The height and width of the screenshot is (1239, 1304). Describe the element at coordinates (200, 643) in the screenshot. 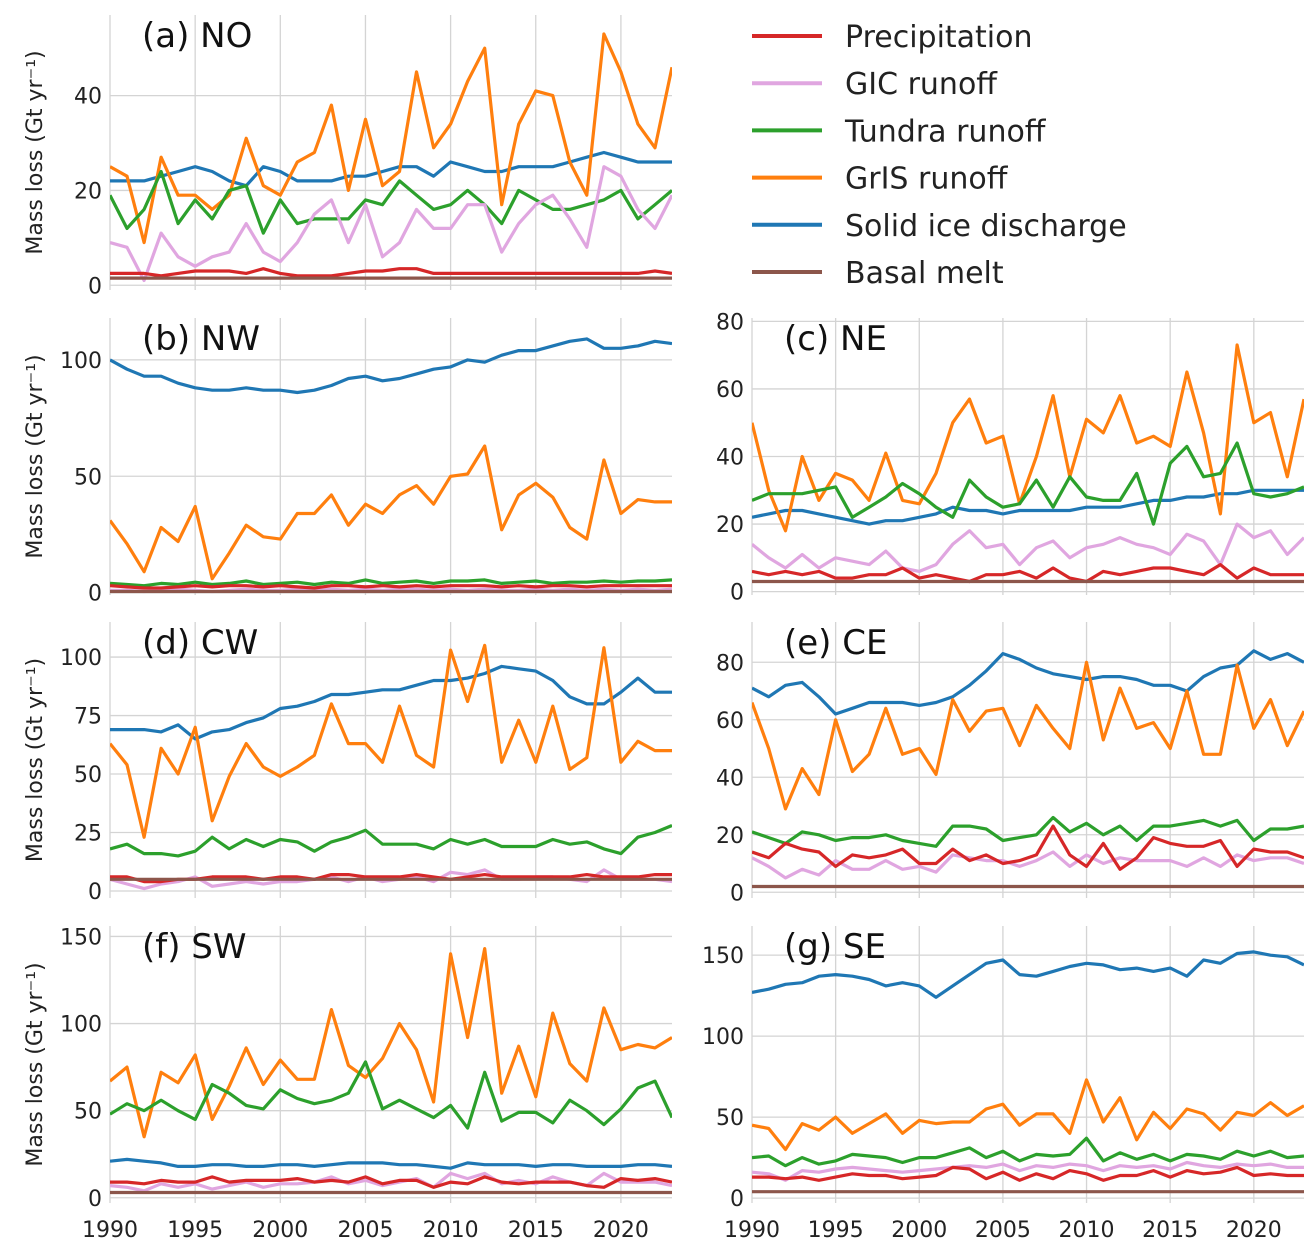

I see `panel-title: (d) CW` at that location.